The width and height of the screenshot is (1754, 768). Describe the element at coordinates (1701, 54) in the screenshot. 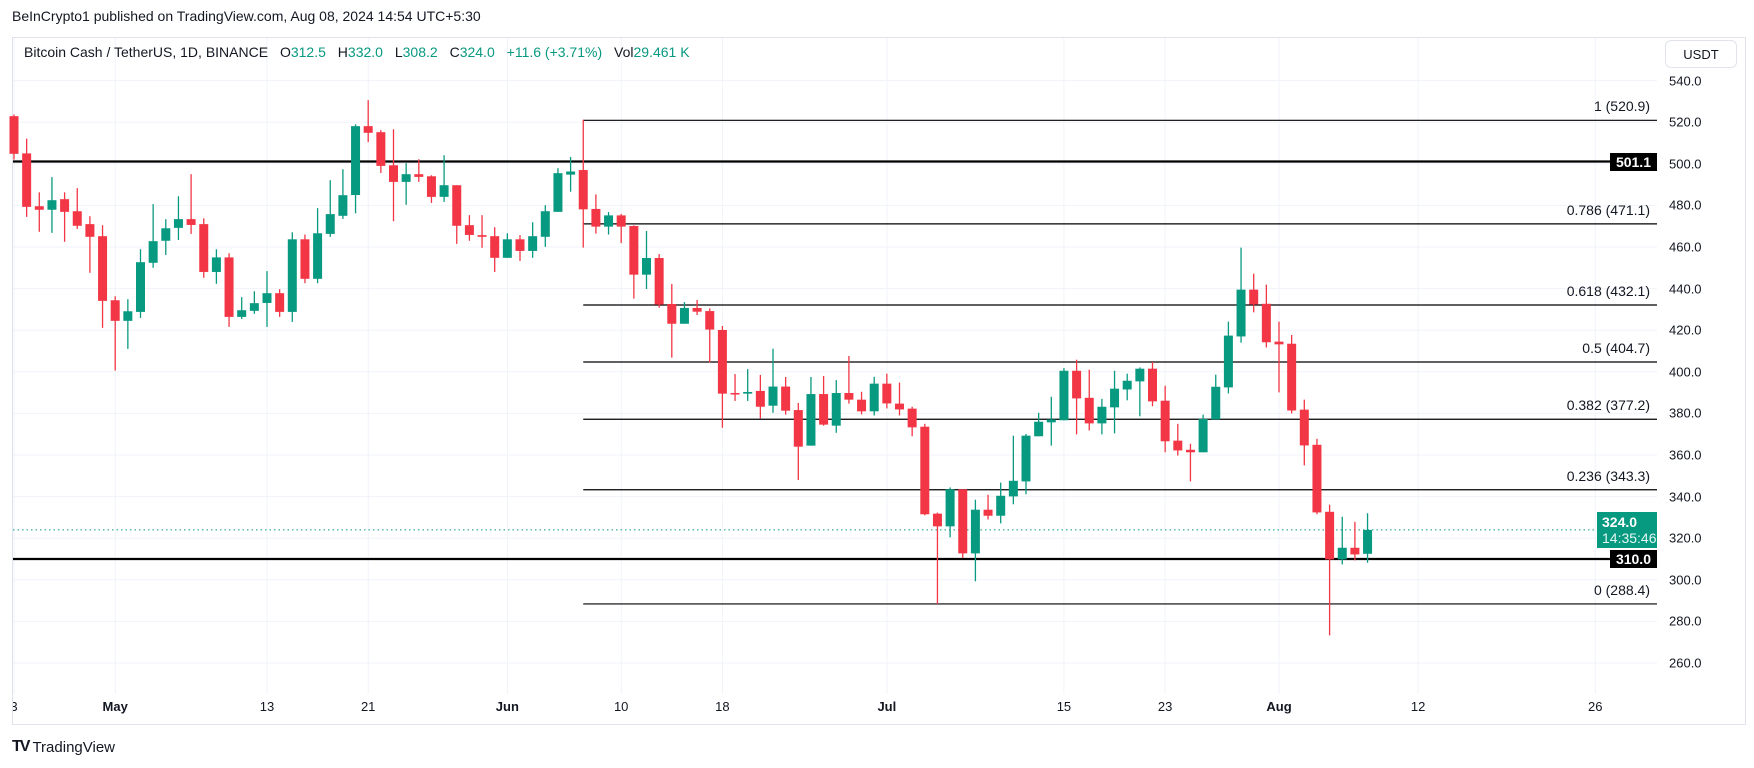

I see `currency-button: USDT` at that location.